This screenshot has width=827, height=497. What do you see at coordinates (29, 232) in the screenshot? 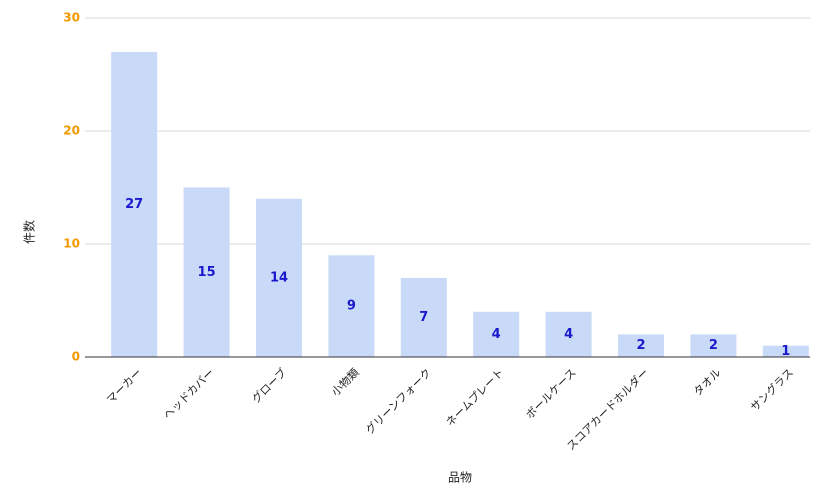
I see `y-axis-title: 件数` at bounding box center [29, 232].